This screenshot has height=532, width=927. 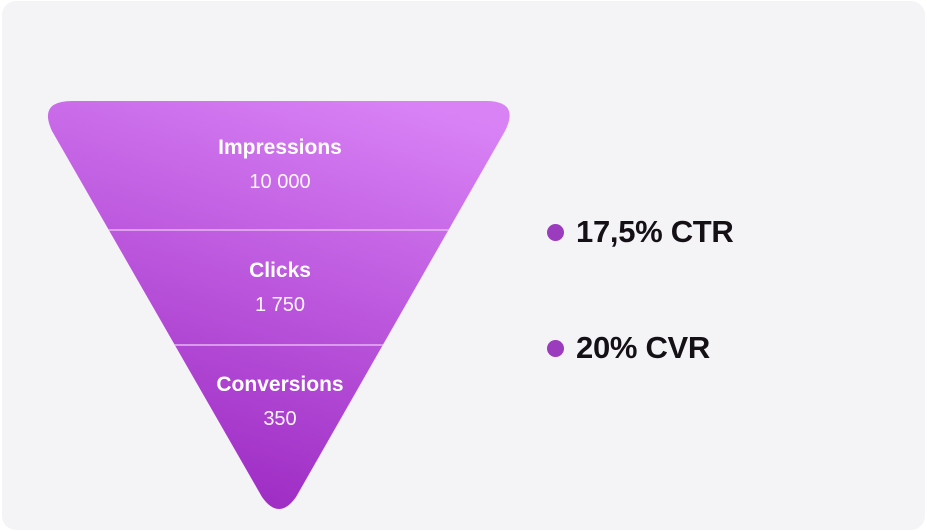 I want to click on stage-label: Conversions, so click(x=280, y=384).